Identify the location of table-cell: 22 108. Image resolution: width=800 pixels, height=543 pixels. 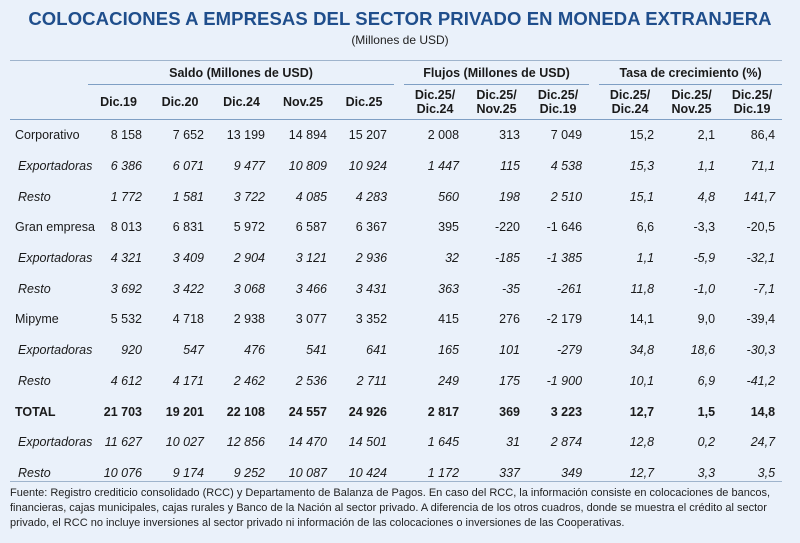
(245, 411).